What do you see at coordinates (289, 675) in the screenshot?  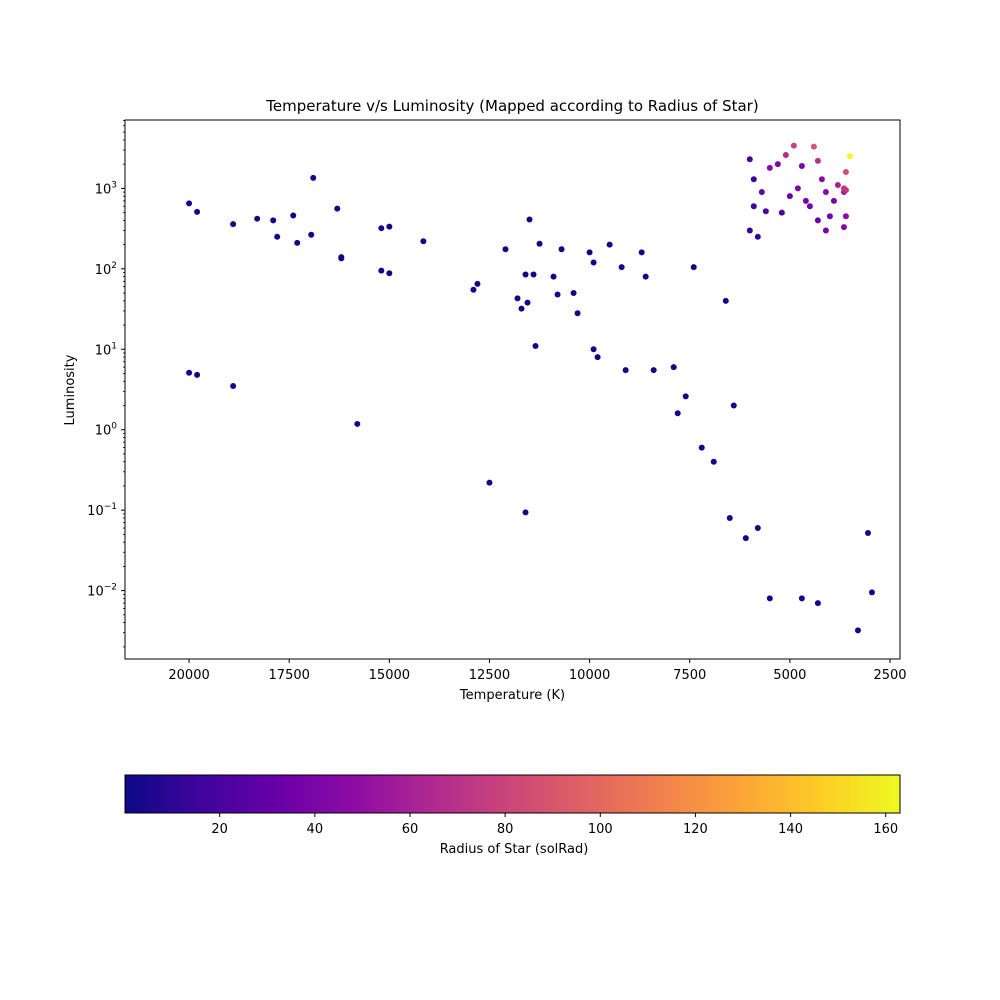 I see `x-tick-label: 17500` at bounding box center [289, 675].